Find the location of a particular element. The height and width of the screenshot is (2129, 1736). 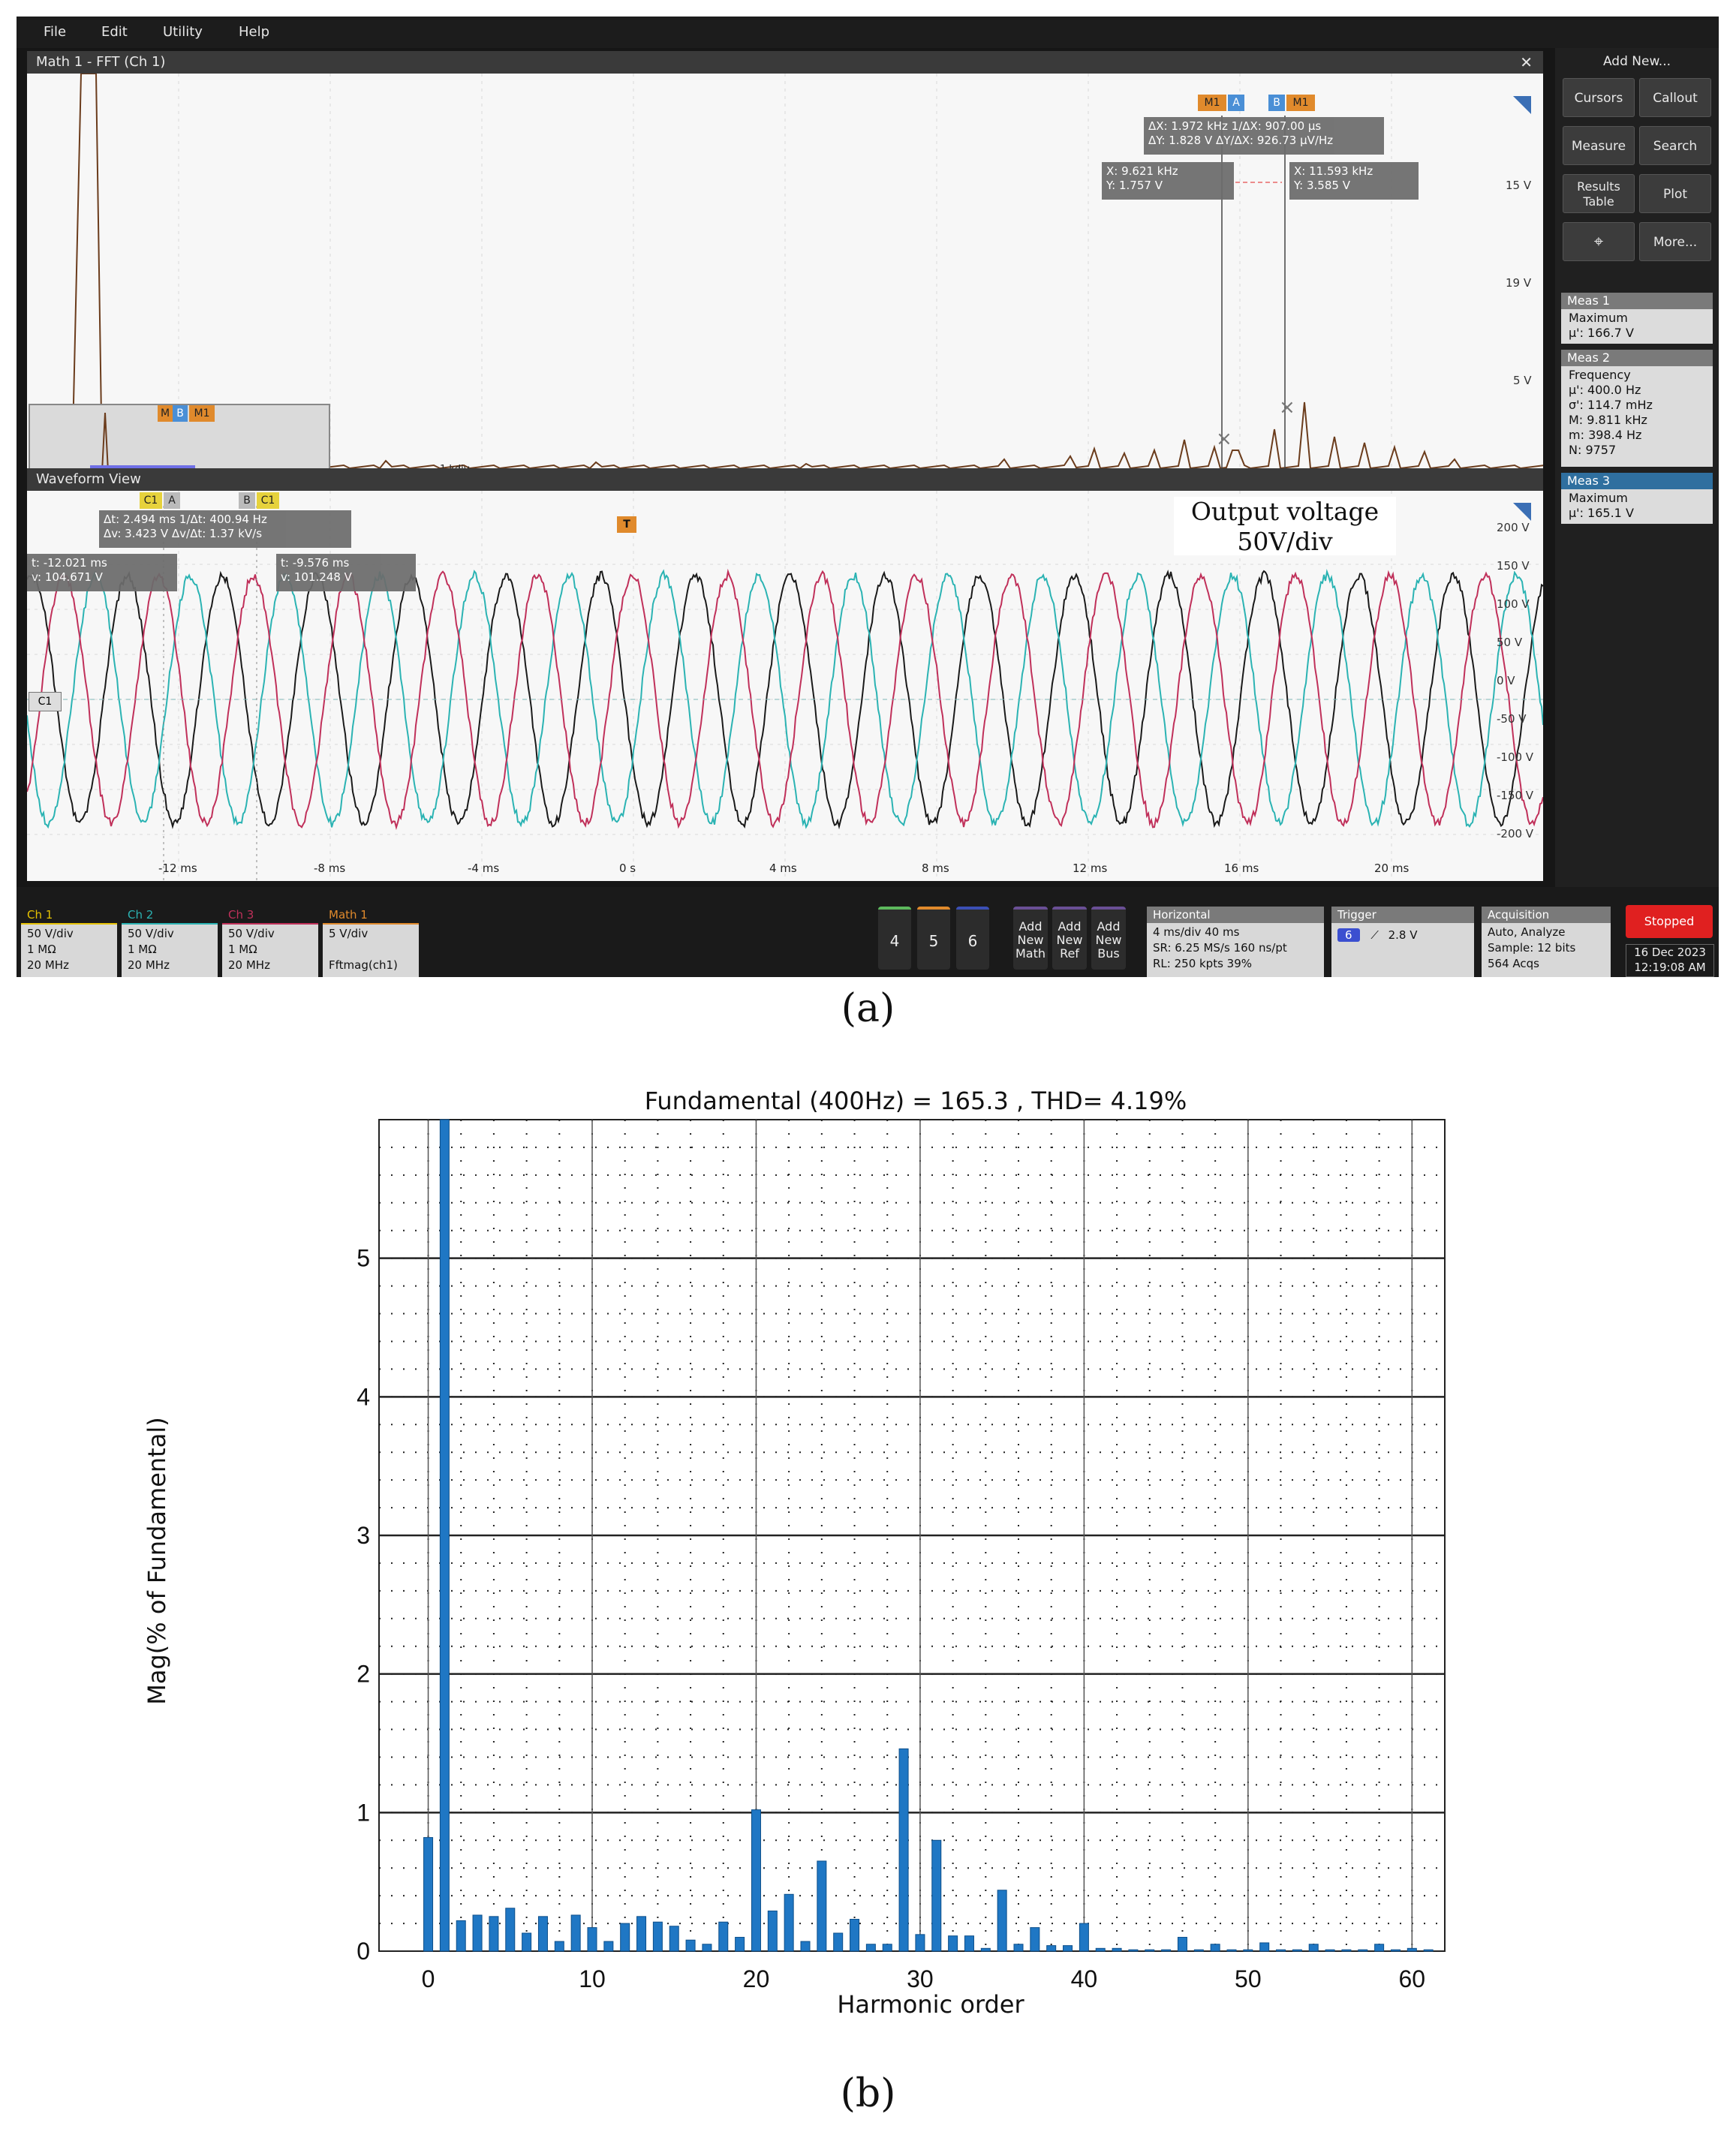

add-math-l1: Add is located at coordinates (1030, 926).